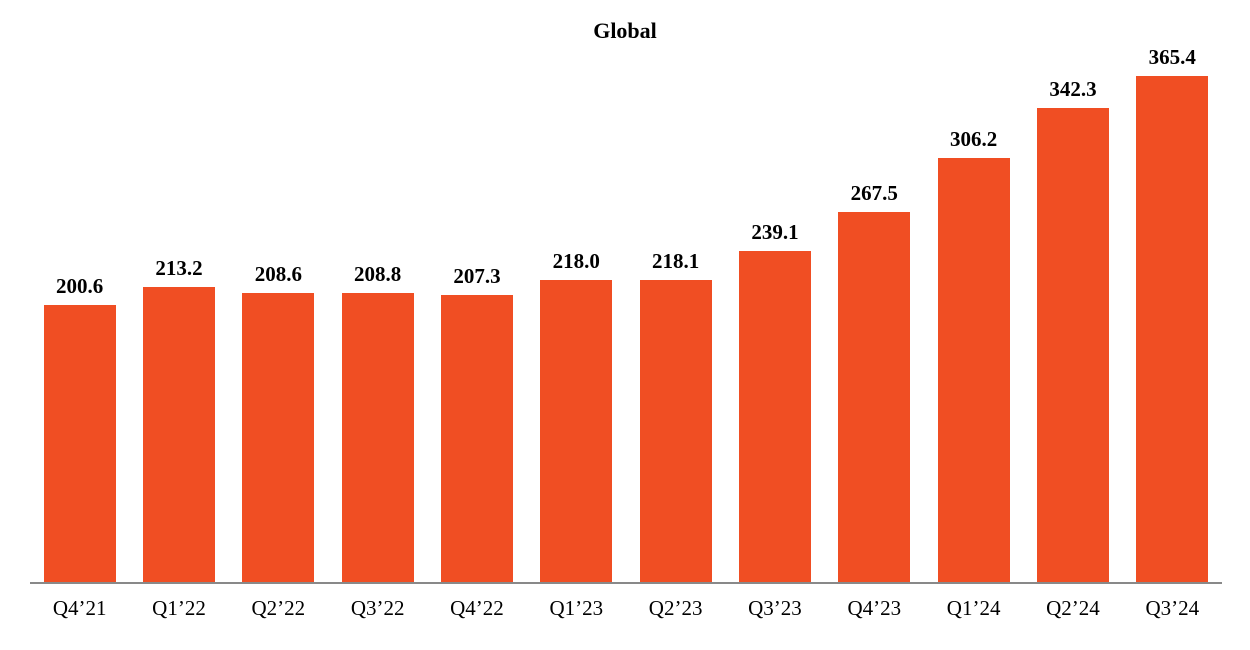  Describe the element at coordinates (576, 608) in the screenshot. I see `x-axis-tick-label: Q1’23` at that location.